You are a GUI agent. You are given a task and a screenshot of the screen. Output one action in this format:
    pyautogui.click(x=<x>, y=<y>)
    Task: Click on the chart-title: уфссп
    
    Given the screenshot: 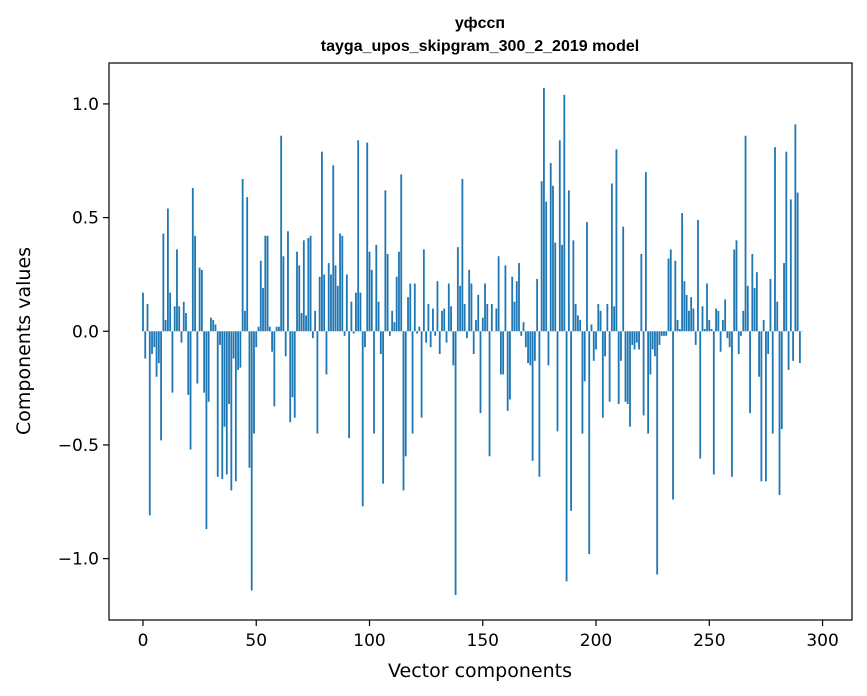 What is the action you would take?
    pyautogui.click(x=480, y=23)
    